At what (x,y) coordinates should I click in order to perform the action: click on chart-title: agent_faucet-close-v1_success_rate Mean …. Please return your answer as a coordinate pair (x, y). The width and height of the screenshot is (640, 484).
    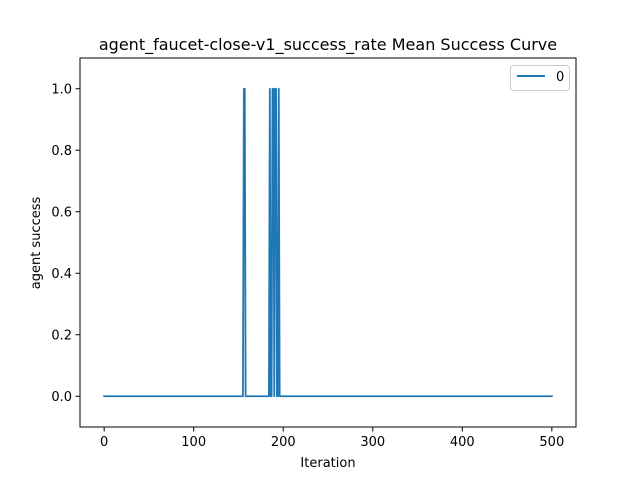
    Looking at the image, I should click on (328, 45).